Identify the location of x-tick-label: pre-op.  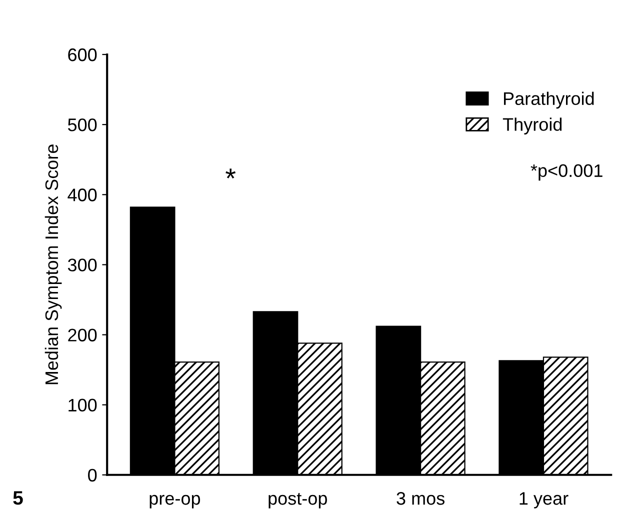
(175, 501).